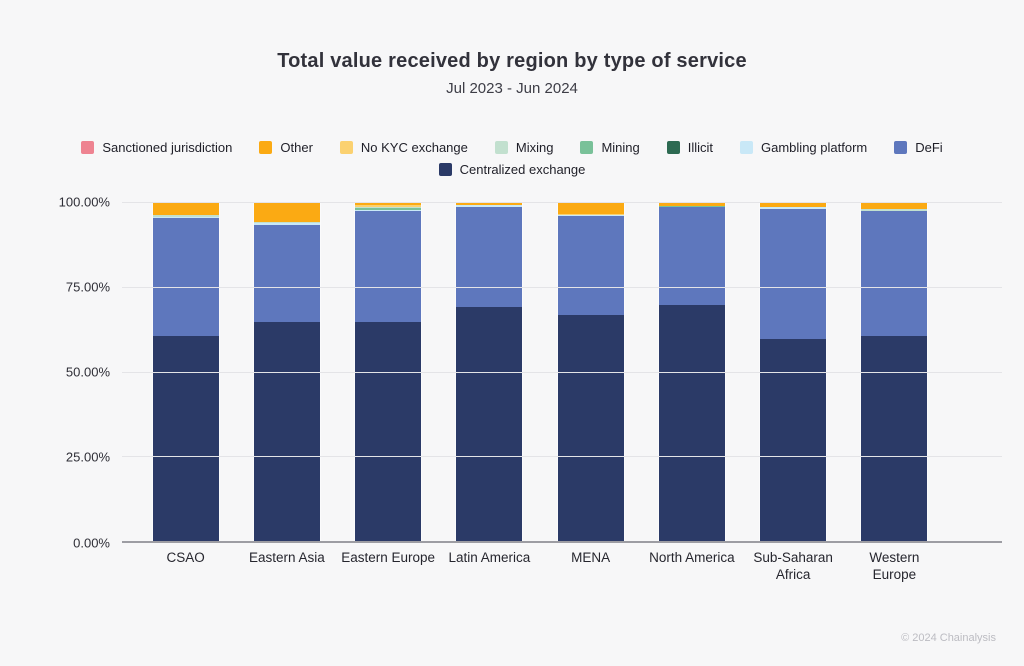  Describe the element at coordinates (894, 566) in the screenshot. I see `x-tick-label: Western Europe` at that location.